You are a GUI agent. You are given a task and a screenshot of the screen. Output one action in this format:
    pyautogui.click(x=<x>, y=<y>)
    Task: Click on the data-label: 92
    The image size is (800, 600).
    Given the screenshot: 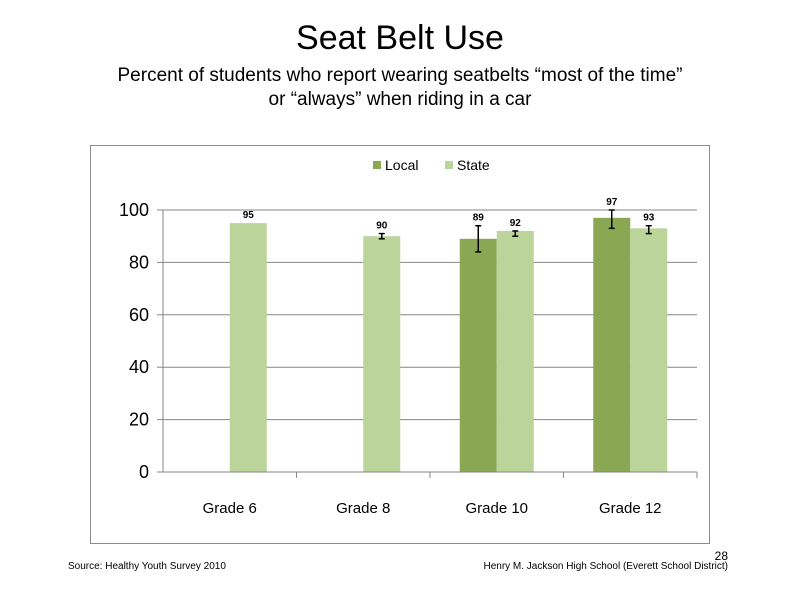 What is the action you would take?
    pyautogui.click(x=516, y=223)
    